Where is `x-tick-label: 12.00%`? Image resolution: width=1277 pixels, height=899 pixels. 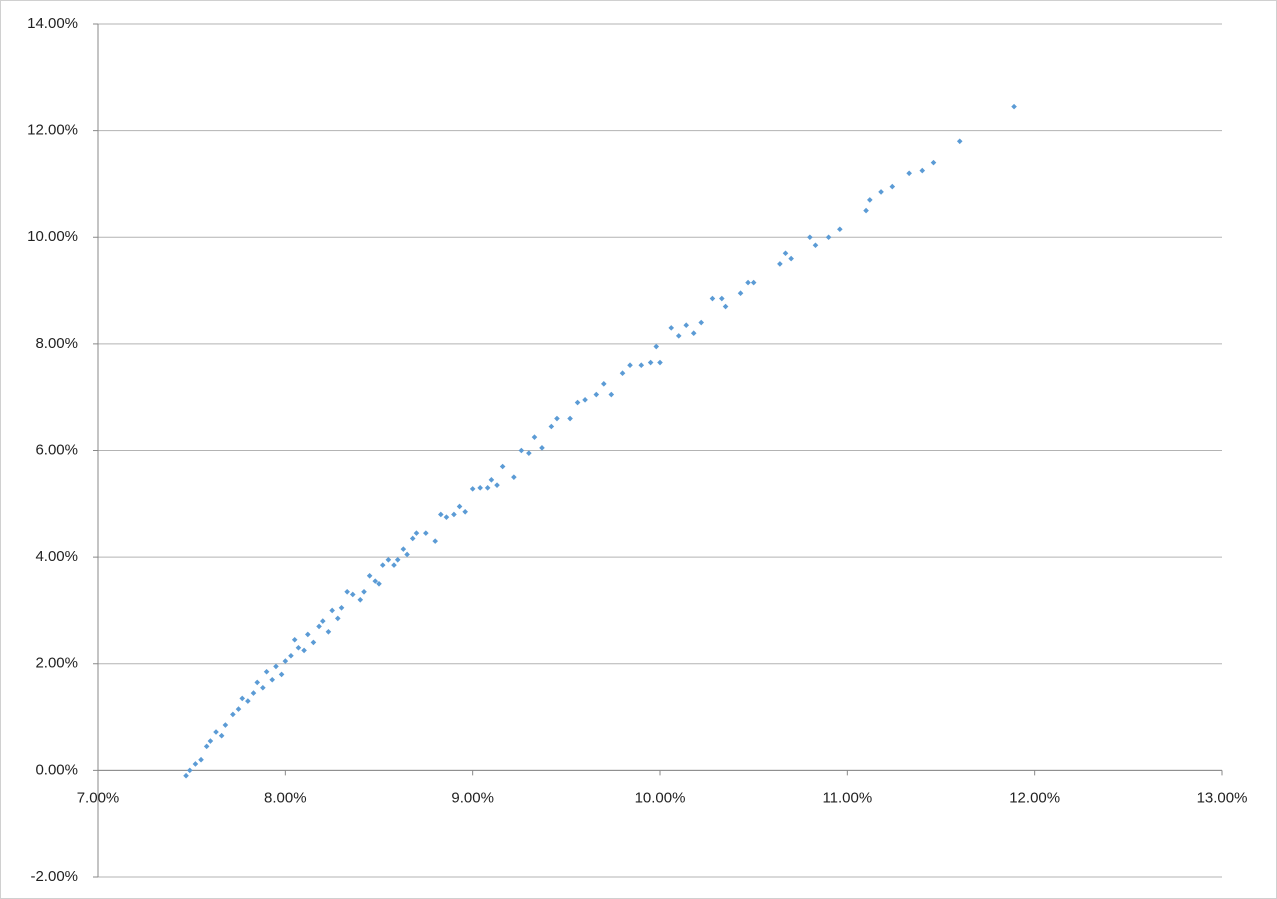
x-tick-label: 12.00% is located at coordinates (1034, 797).